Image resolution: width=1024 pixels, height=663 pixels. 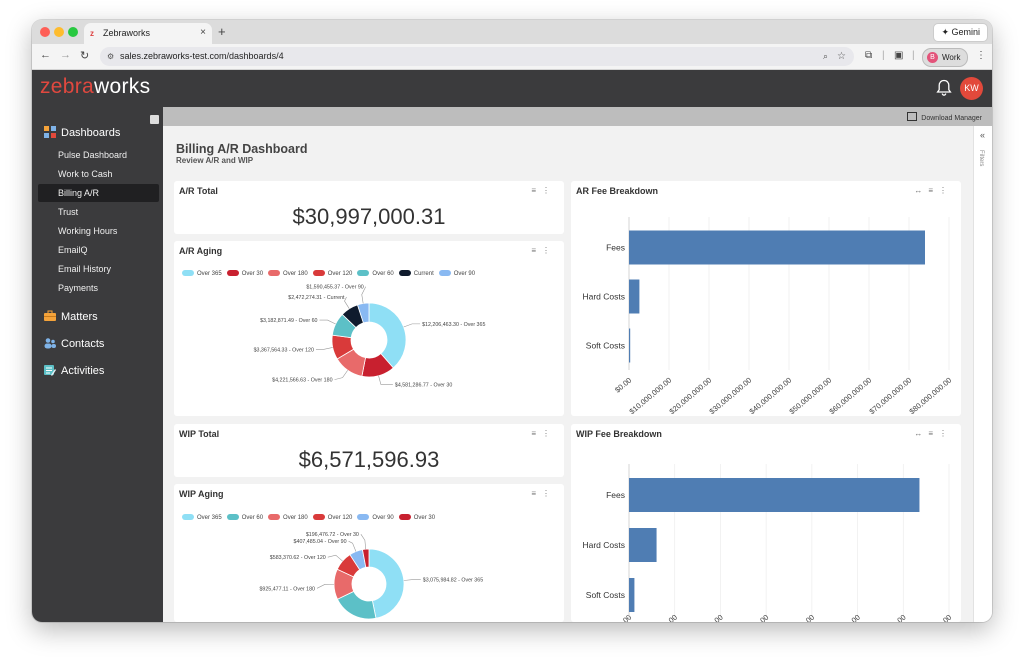 I want to click on slice-label-over-30: $4,581,286.77 - Over 30, so click(x=423, y=385).